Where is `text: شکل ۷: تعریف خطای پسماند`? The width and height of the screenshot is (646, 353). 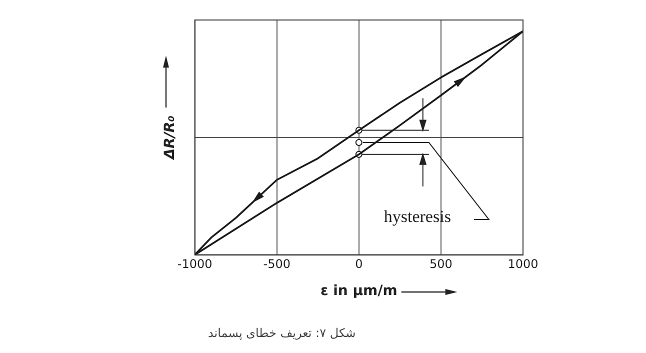 text: شکل ۷: تعریف خطای پسماند is located at coordinates (282, 333).